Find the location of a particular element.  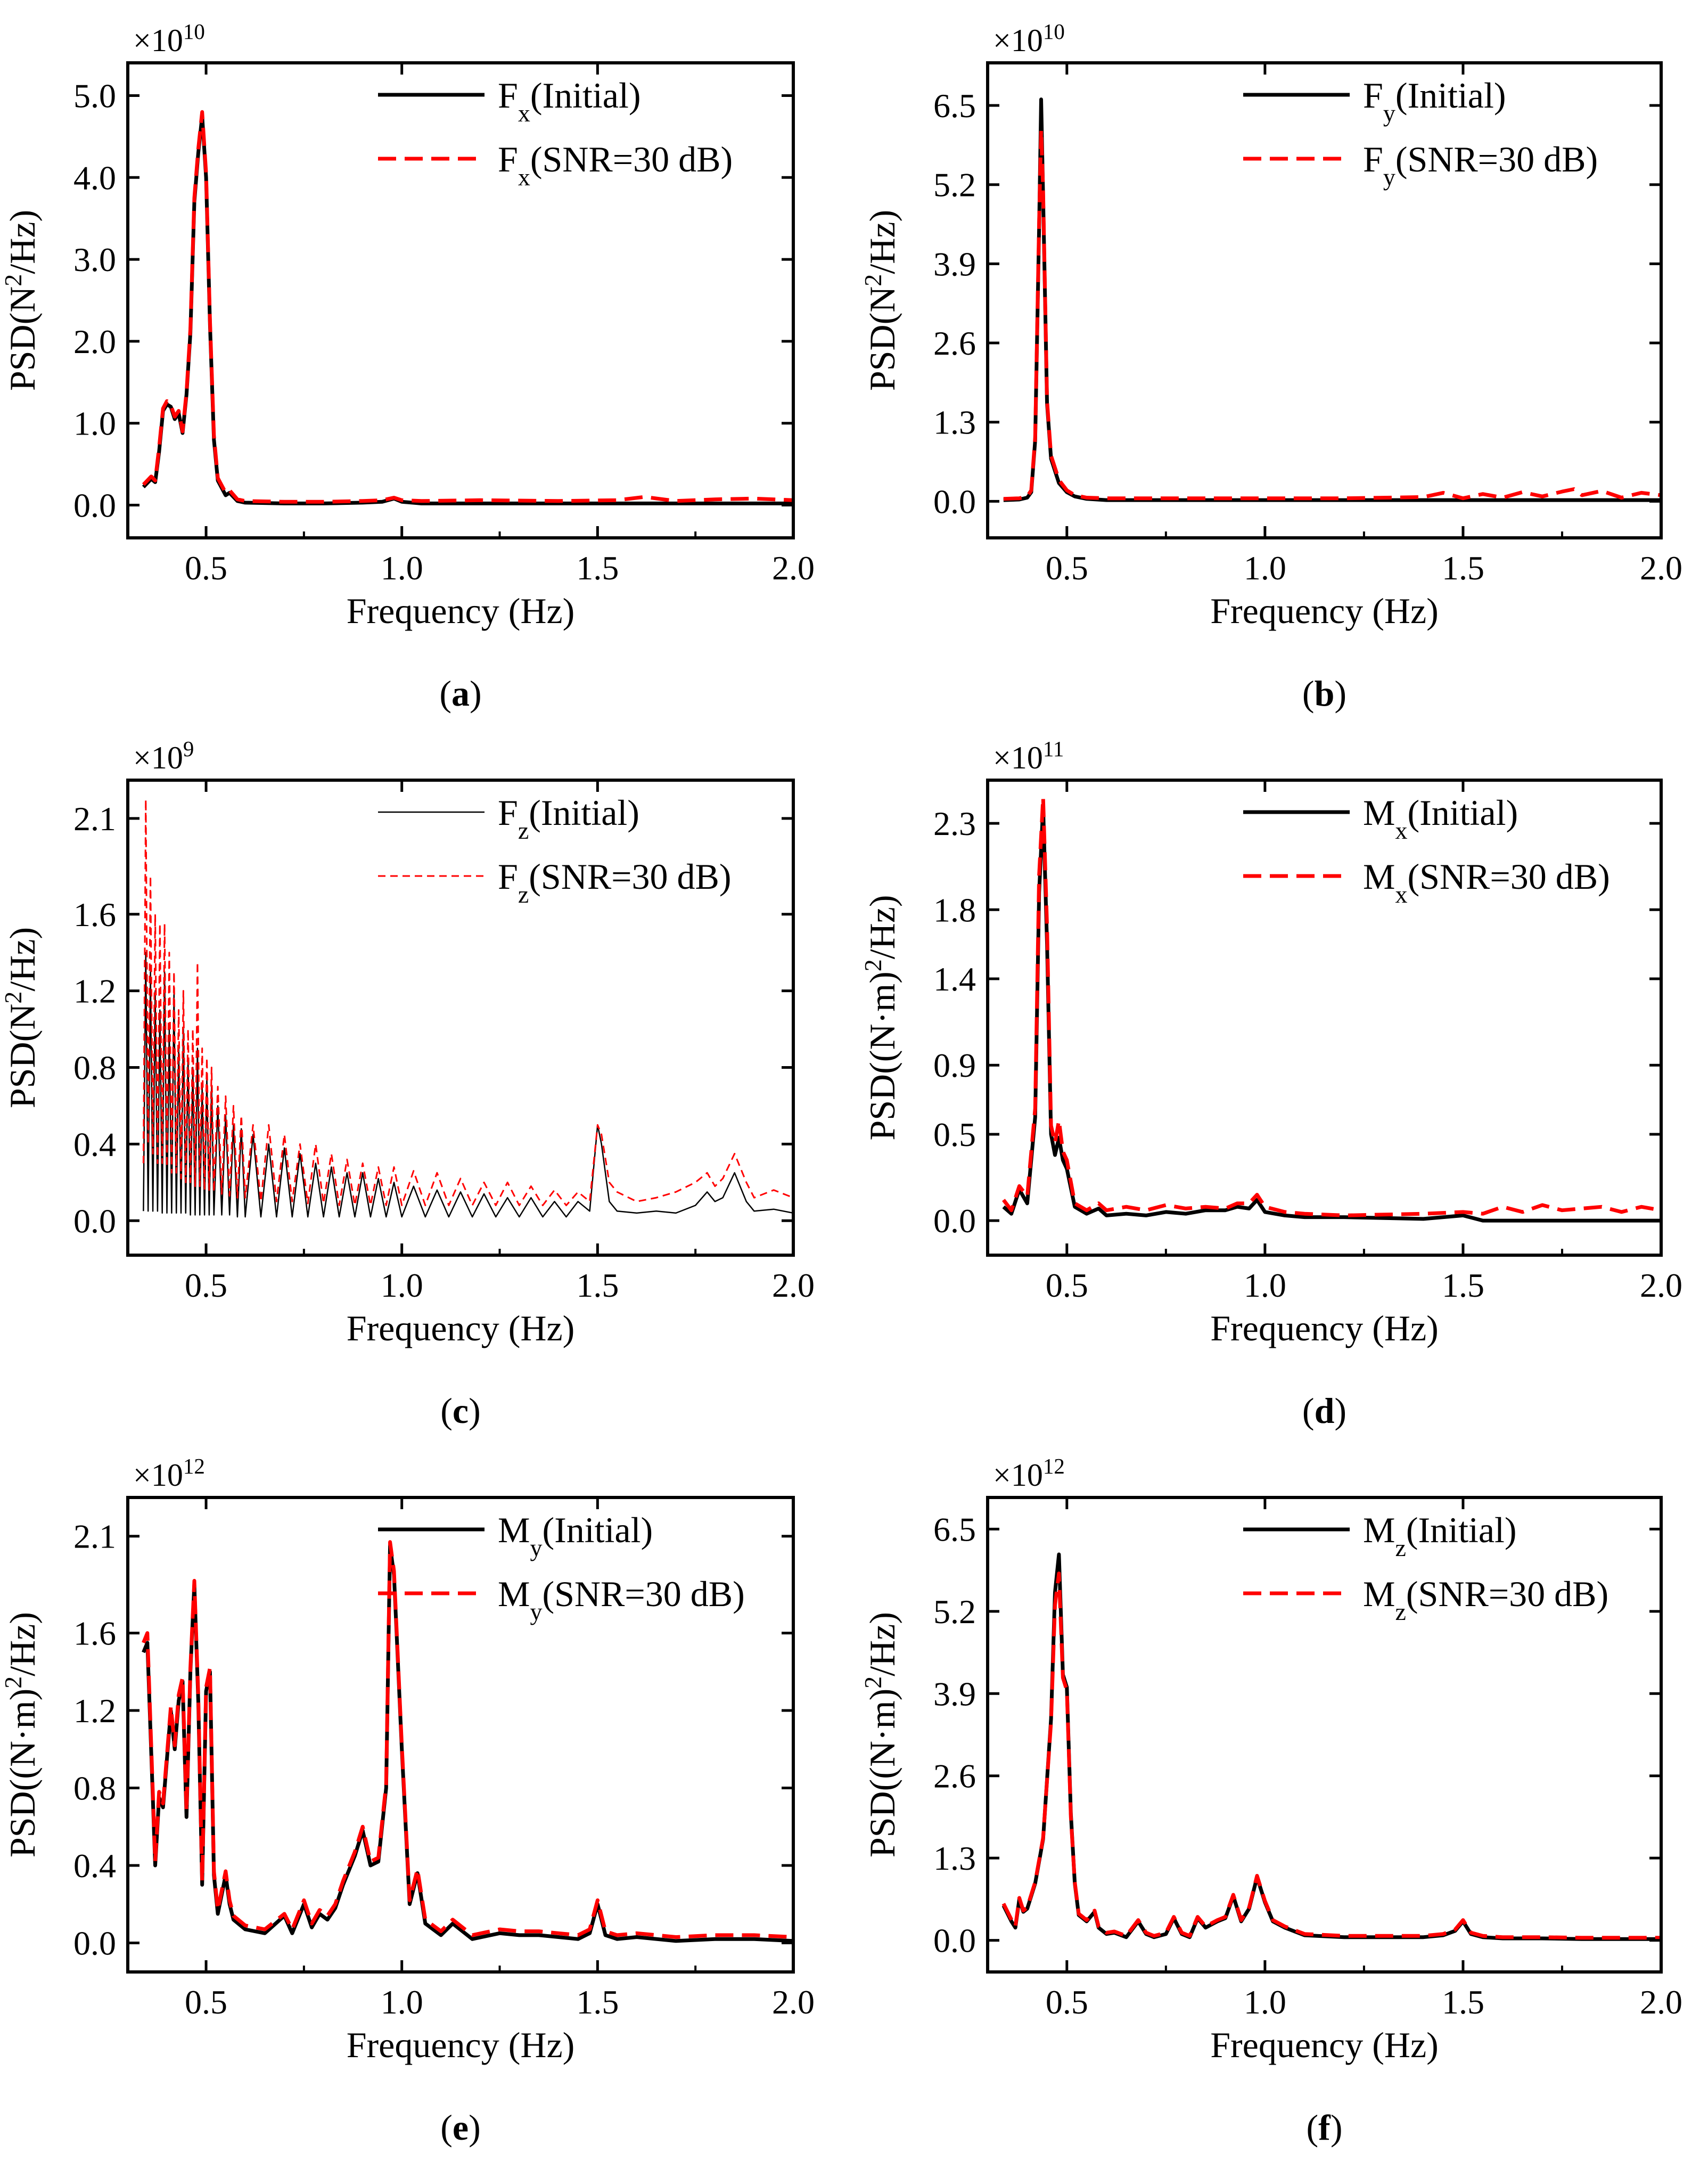

panel-caption: (e) is located at coordinates (460, 2127).